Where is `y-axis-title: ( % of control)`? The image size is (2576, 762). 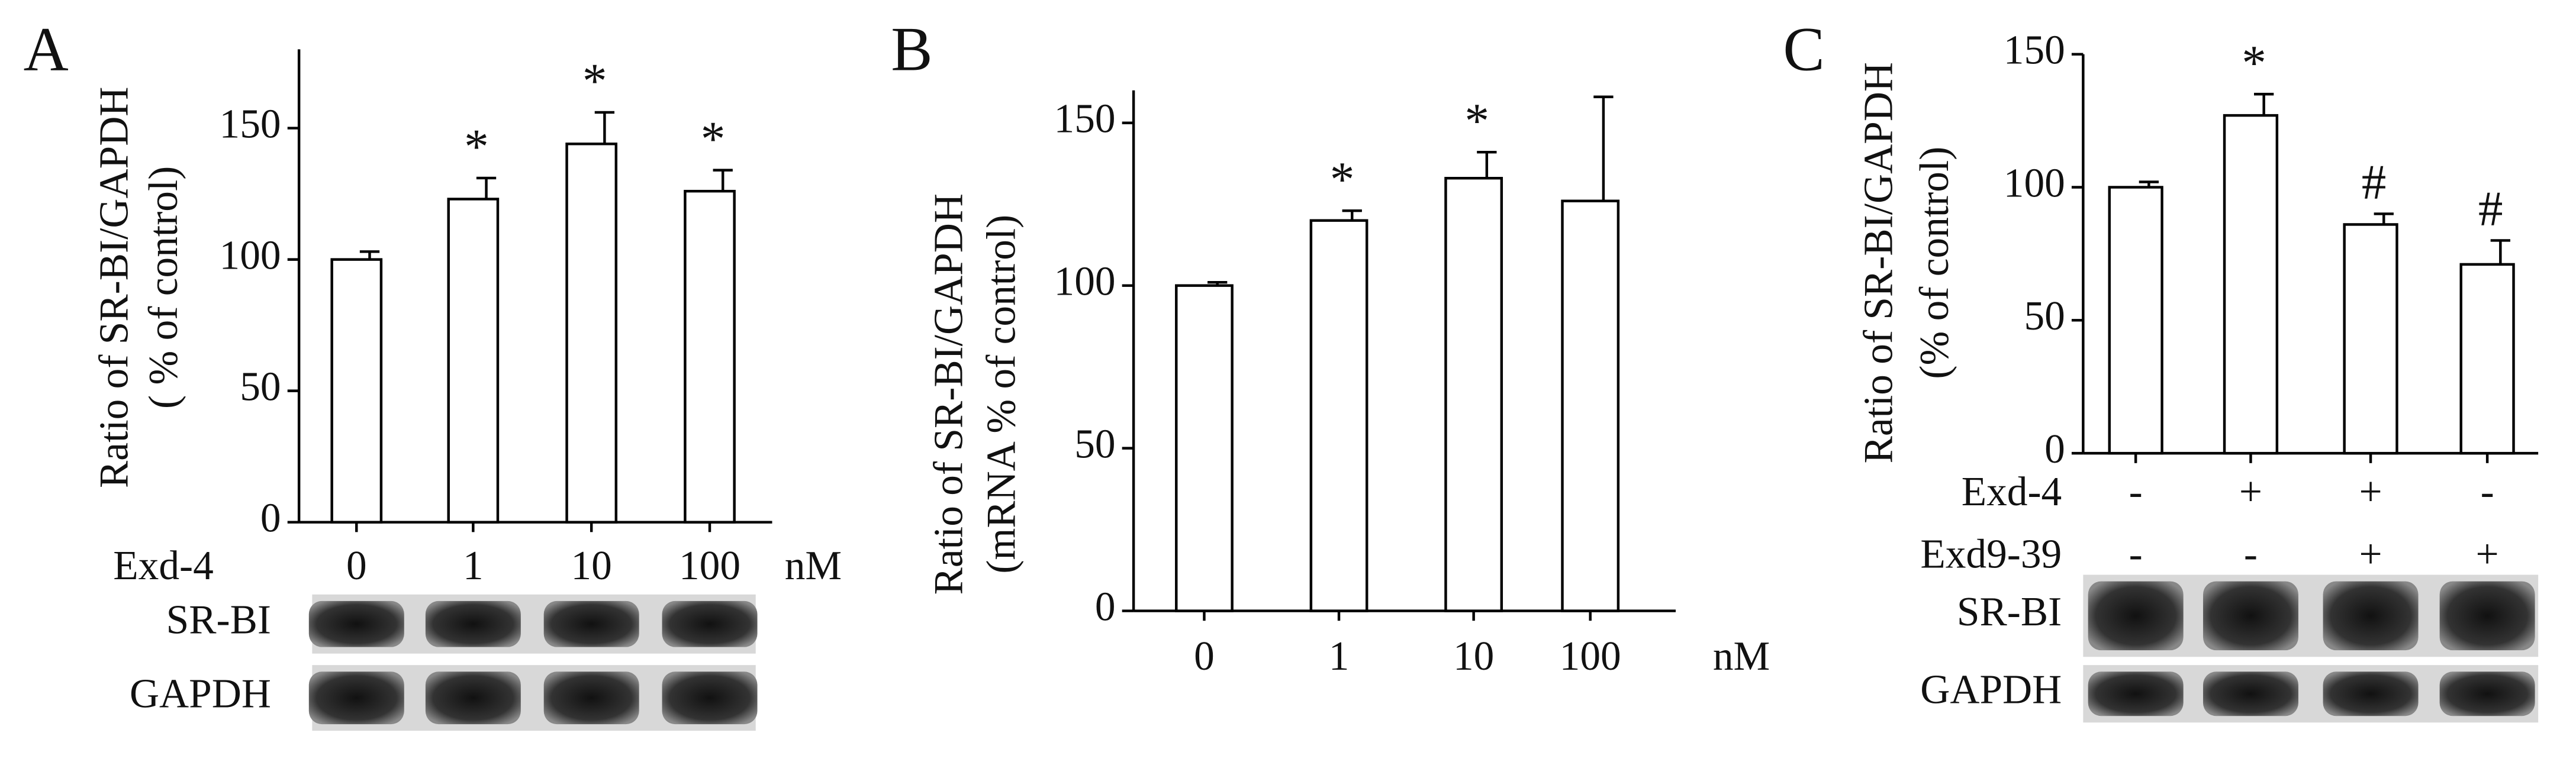 y-axis-title: ( % of control) is located at coordinates (163, 287).